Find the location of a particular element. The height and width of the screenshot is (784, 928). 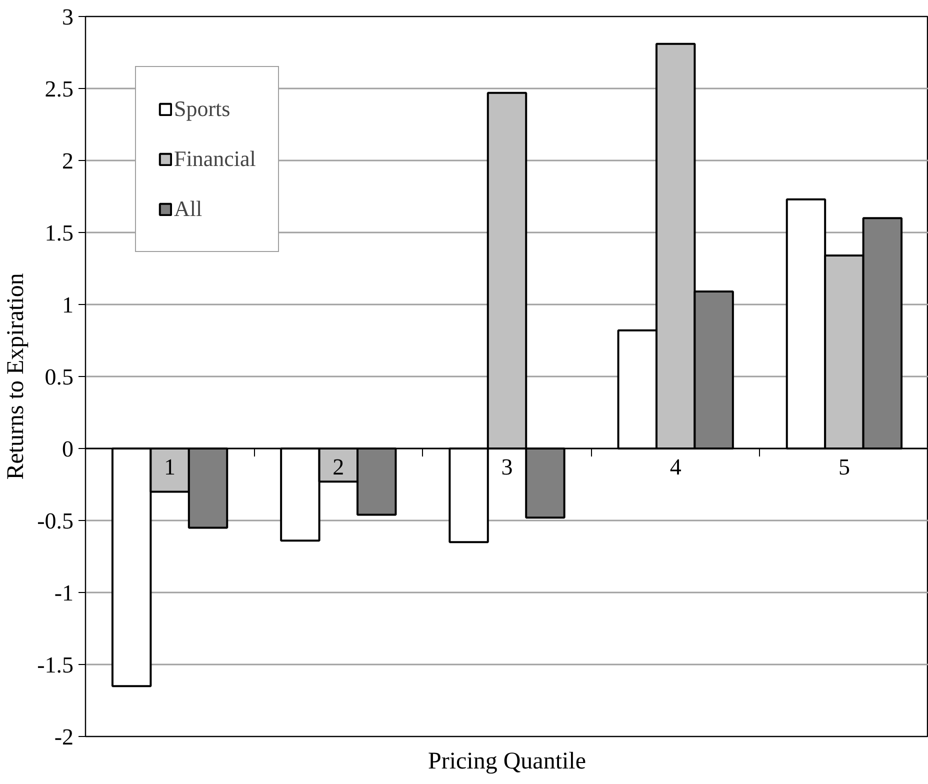

x-tick-label: 5 is located at coordinates (844, 467).